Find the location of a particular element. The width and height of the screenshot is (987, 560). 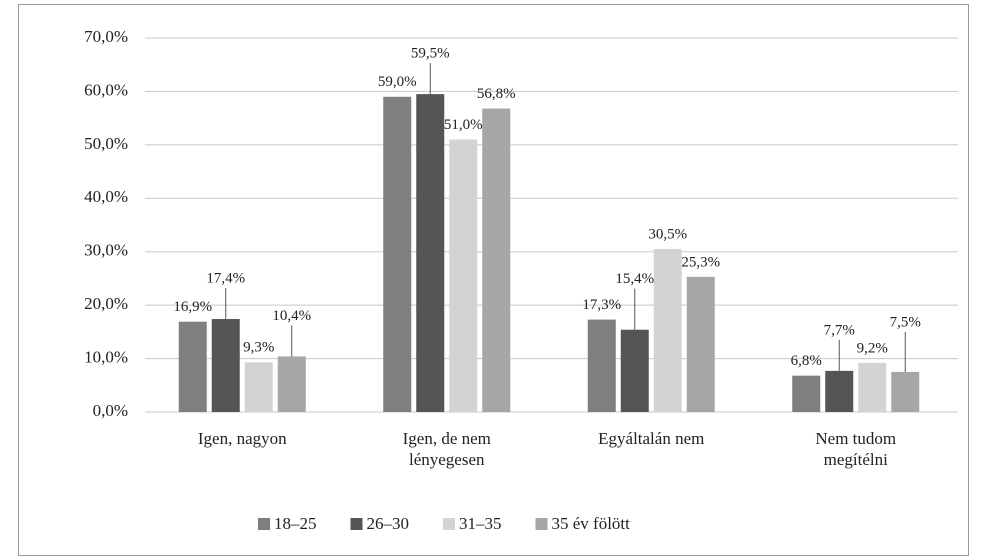

x-tick-label: Igen, nagyon is located at coordinates (242, 438).